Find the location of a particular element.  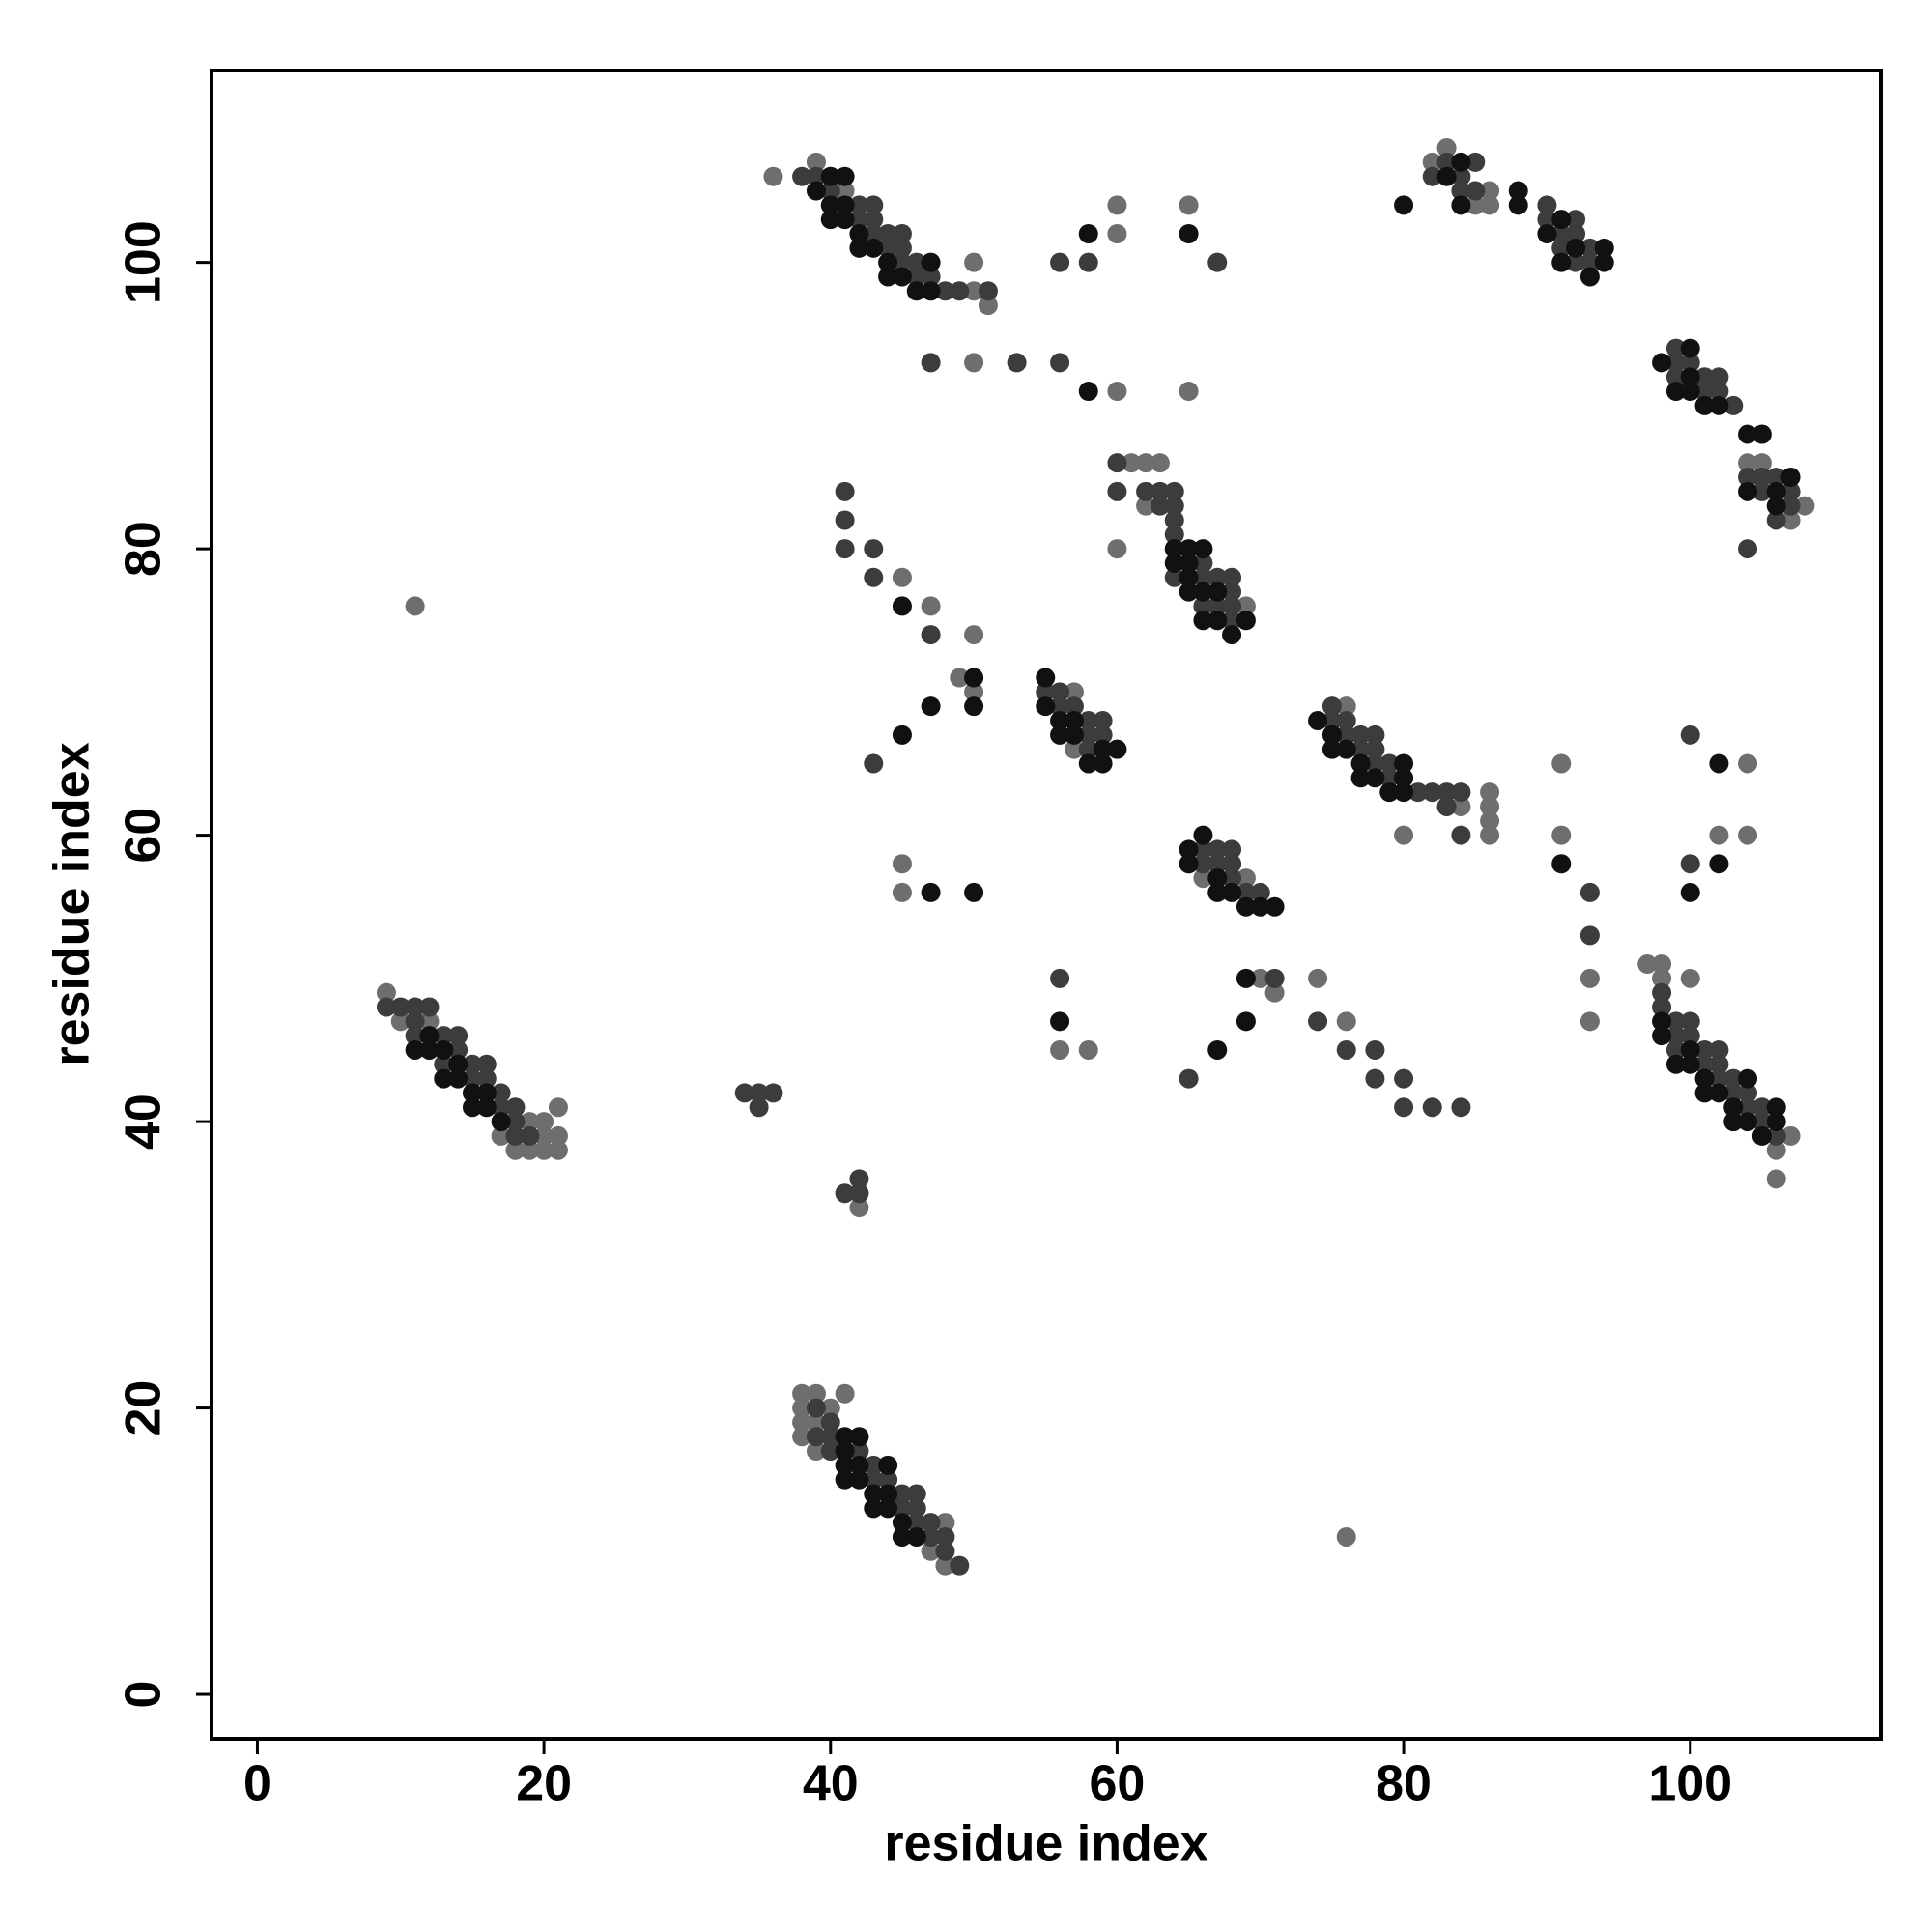

y-tick-label: 80 is located at coordinates (144, 549).